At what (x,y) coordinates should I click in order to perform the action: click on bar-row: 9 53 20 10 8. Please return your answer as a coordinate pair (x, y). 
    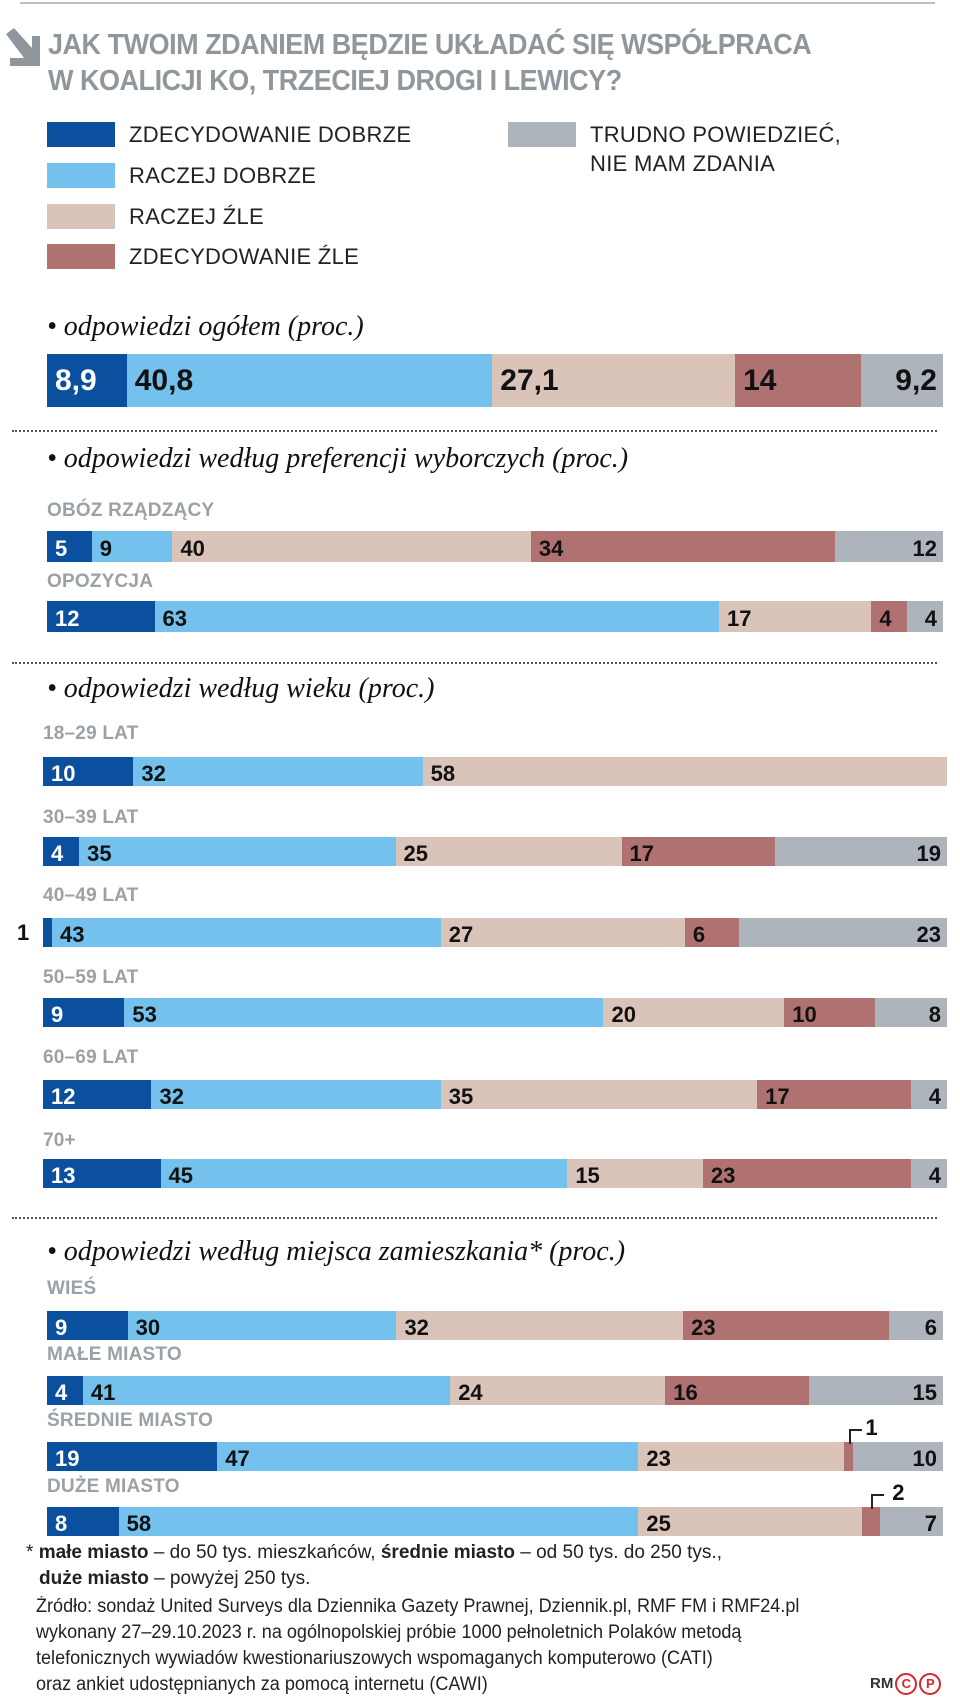
    Looking at the image, I should click on (495, 1012).